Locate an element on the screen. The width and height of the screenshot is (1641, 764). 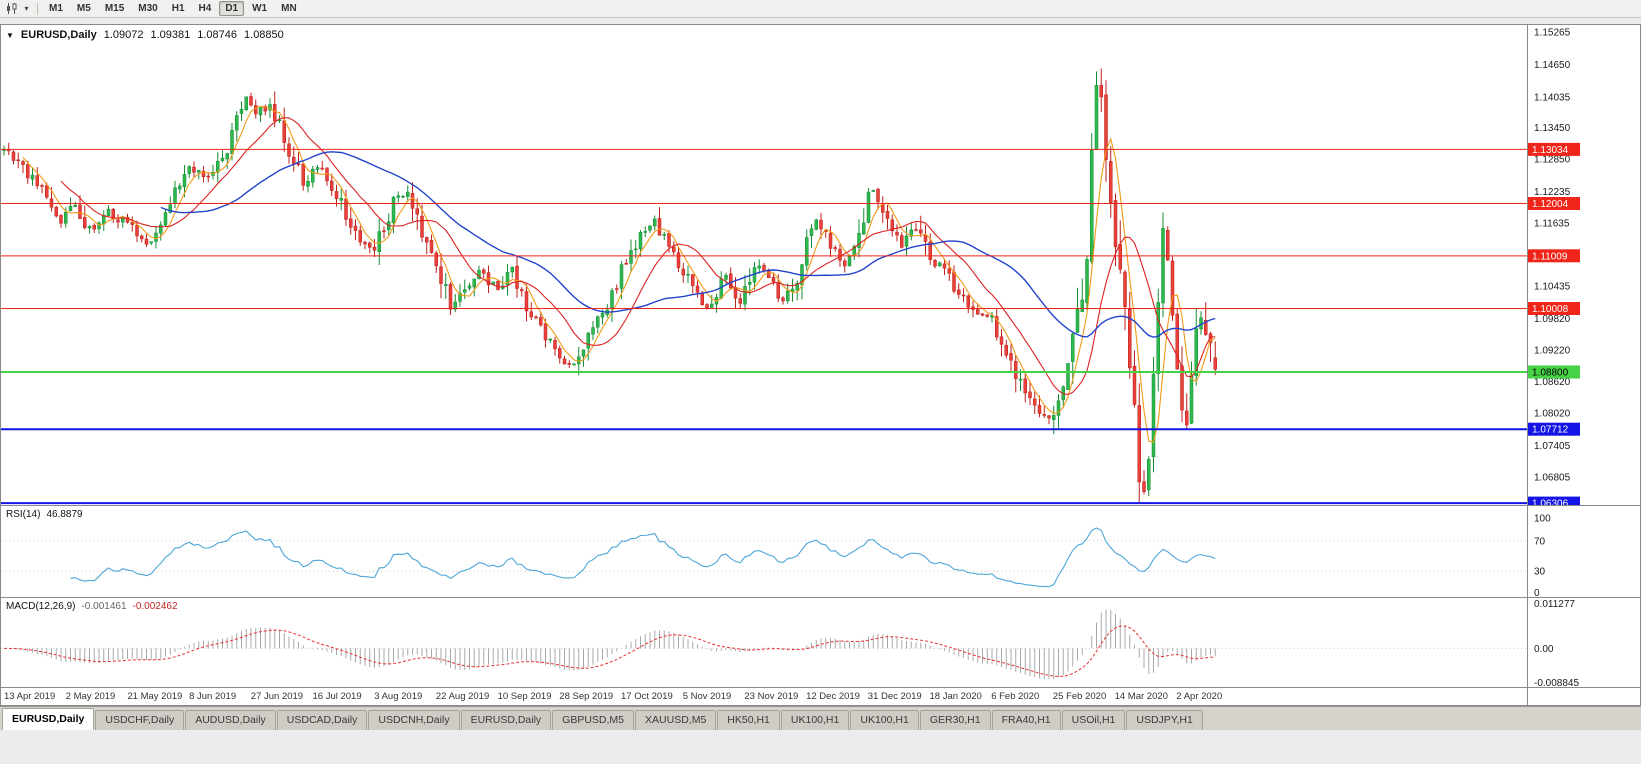
date-label: 17 Oct 2019 is located at coordinates (647, 696).